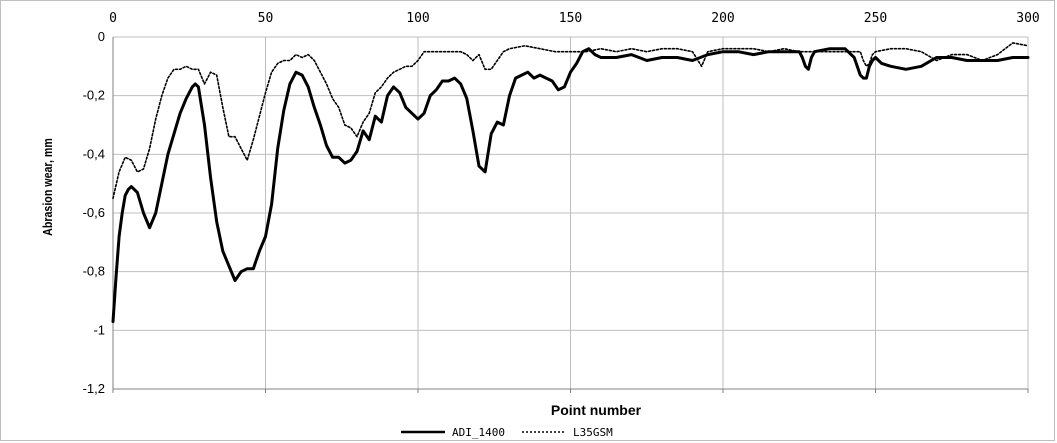 The width and height of the screenshot is (1057, 443). I want to click on y-tick-label: -0,8, so click(94, 271).